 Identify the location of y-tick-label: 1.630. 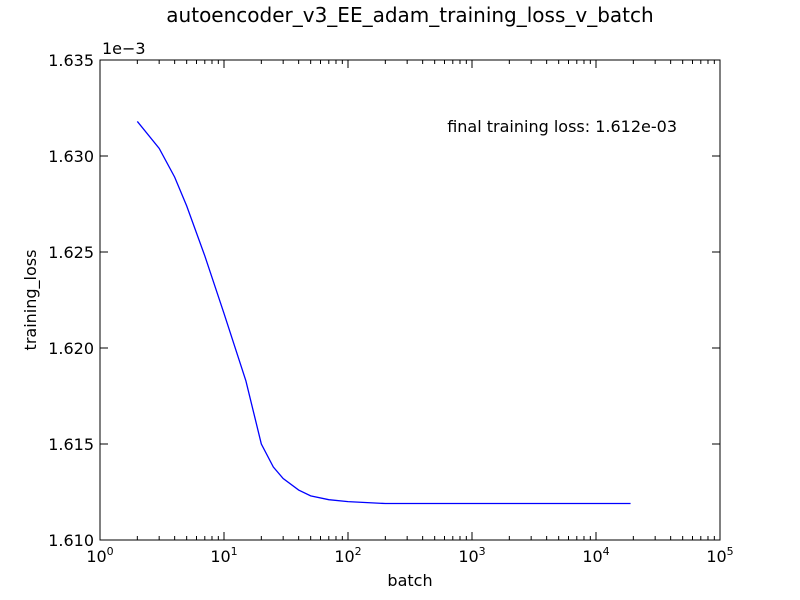
(71, 156).